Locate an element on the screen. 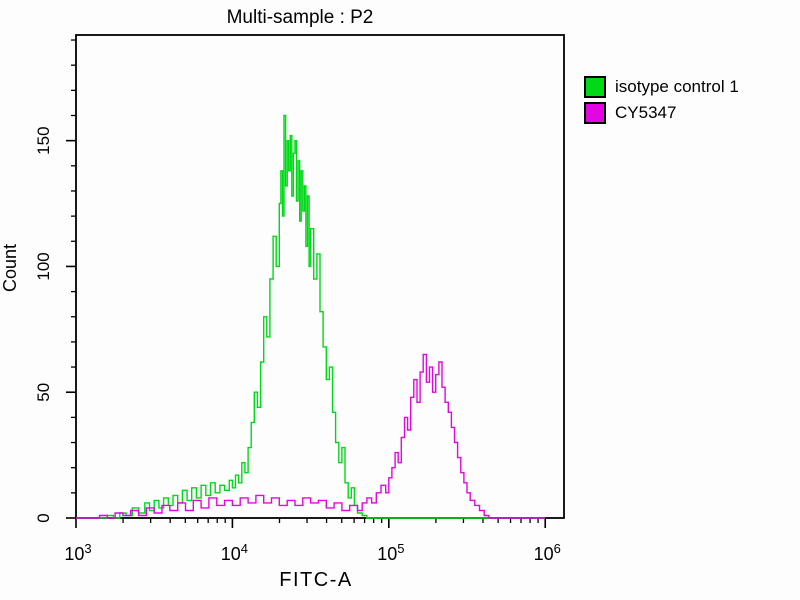 This screenshot has width=800, height=600. y-tick-label: 50 is located at coordinates (43, 392).